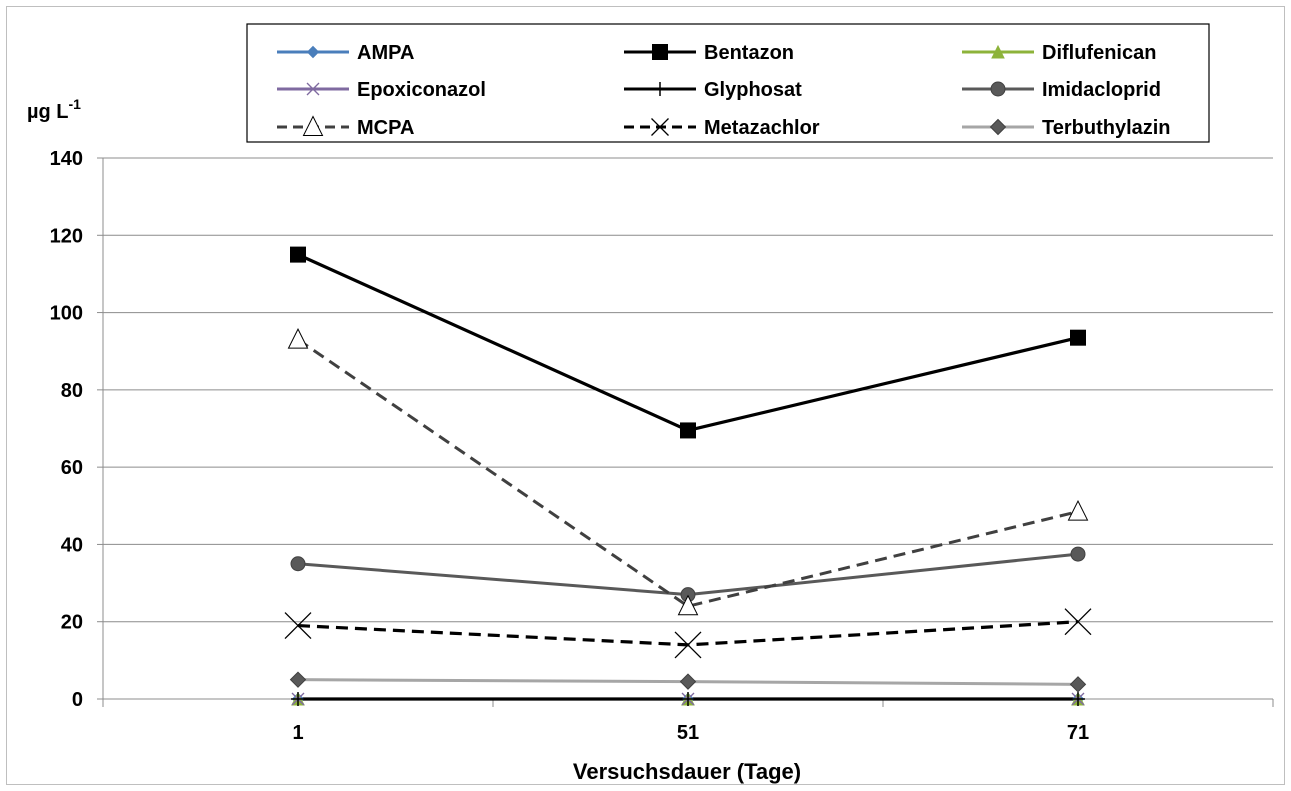 The width and height of the screenshot is (1291, 791). What do you see at coordinates (72, 391) in the screenshot?
I see `y-tick-label-80: 80` at bounding box center [72, 391].